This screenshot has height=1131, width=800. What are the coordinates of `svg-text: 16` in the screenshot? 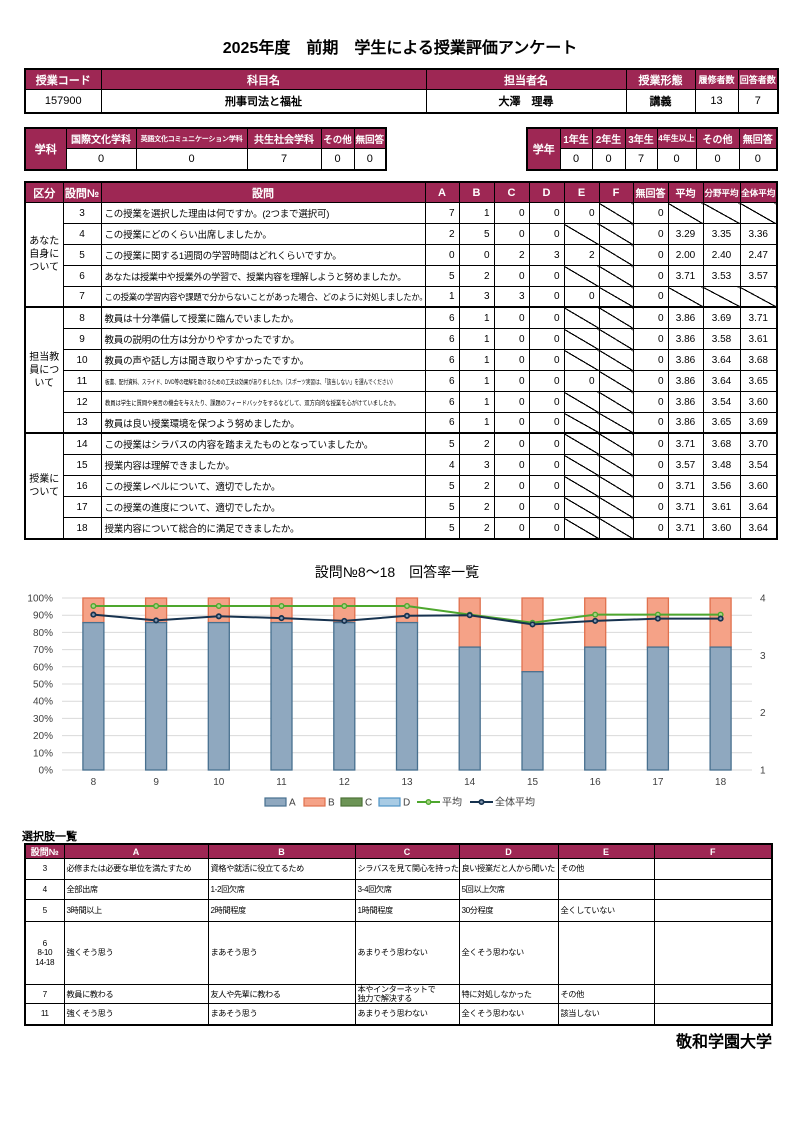 It's located at (596, 782).